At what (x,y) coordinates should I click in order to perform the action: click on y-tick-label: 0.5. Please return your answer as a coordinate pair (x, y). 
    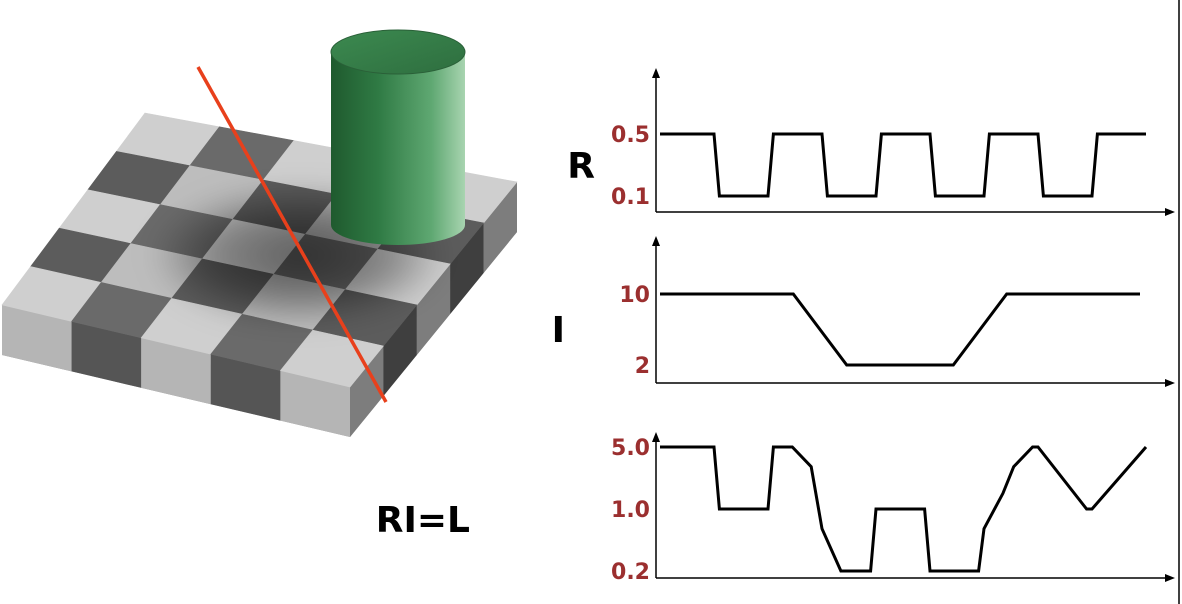
    Looking at the image, I should click on (630, 135).